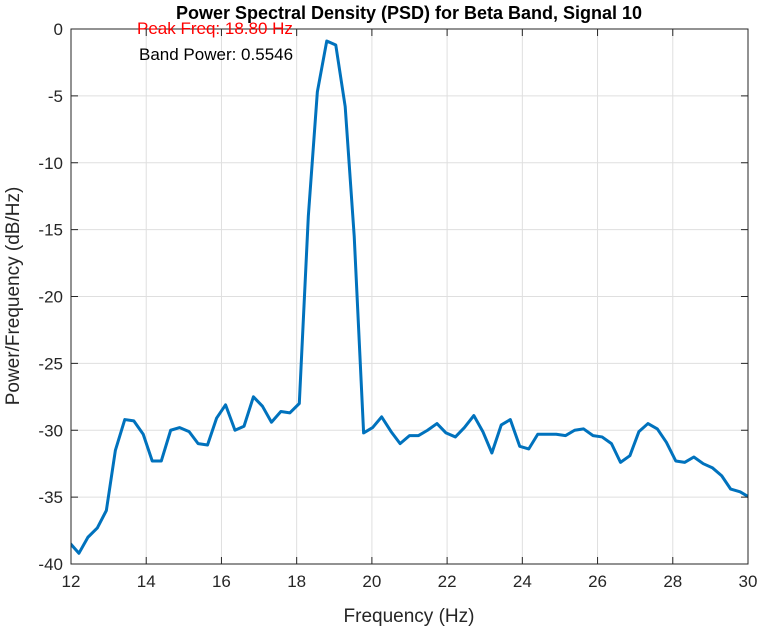 This screenshot has height=630, width=762. I want to click on x-axis-label: Frequency (Hz), so click(409, 616).